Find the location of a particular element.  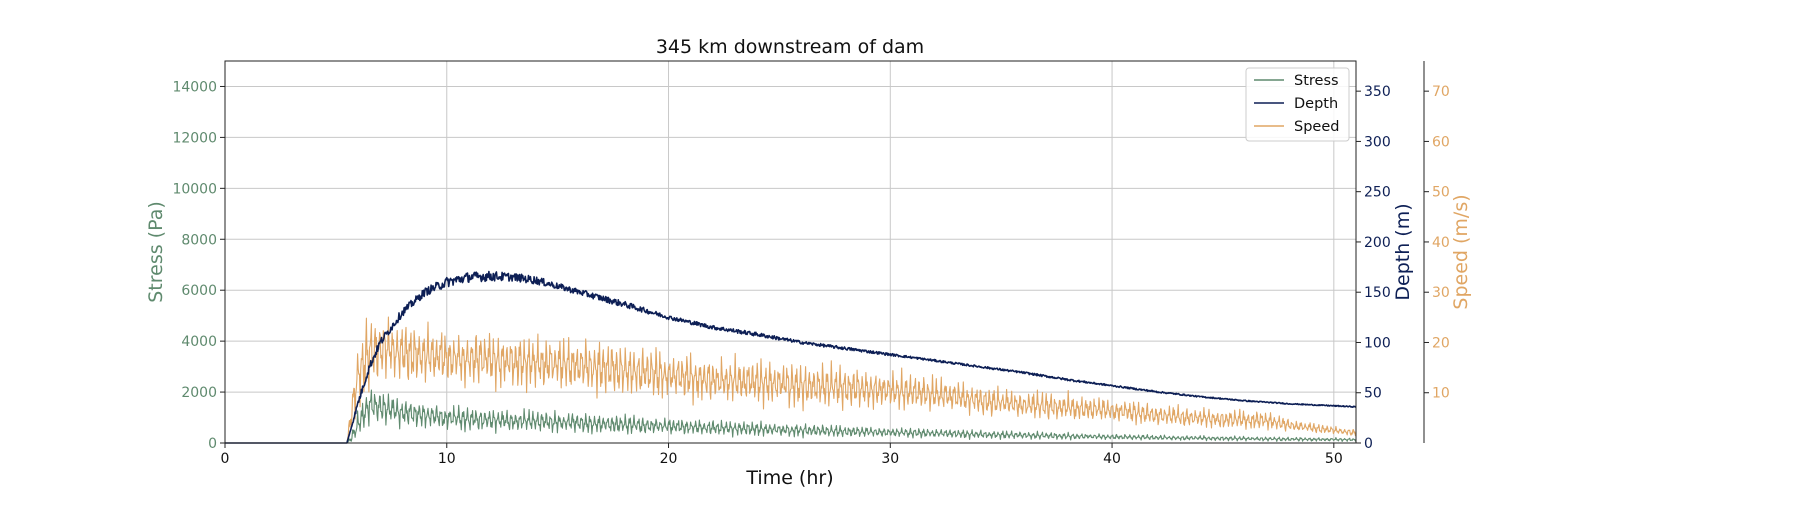

depth-tick-label: 100 is located at coordinates (1377, 343).